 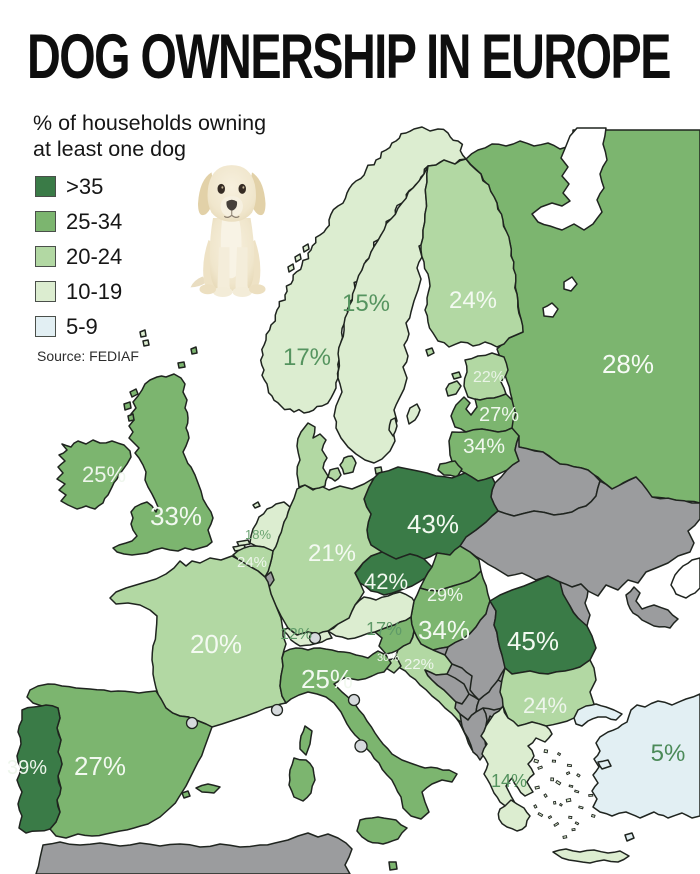 What do you see at coordinates (176, 516) in the screenshot?
I see `svg-text: 33%` at bounding box center [176, 516].